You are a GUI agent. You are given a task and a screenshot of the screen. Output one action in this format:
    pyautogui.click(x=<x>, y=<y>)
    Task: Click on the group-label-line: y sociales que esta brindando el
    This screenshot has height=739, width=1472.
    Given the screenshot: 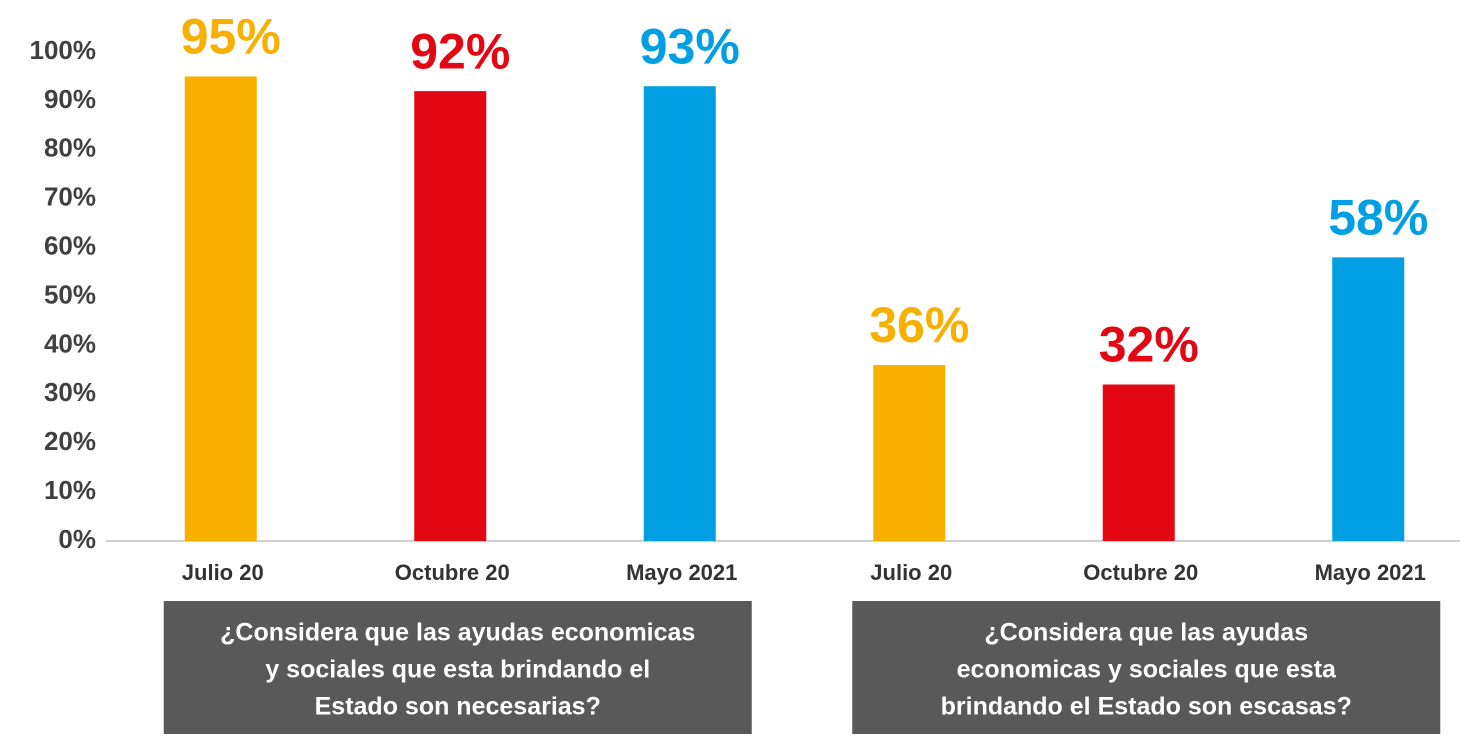 What is the action you would take?
    pyautogui.click(x=457, y=670)
    